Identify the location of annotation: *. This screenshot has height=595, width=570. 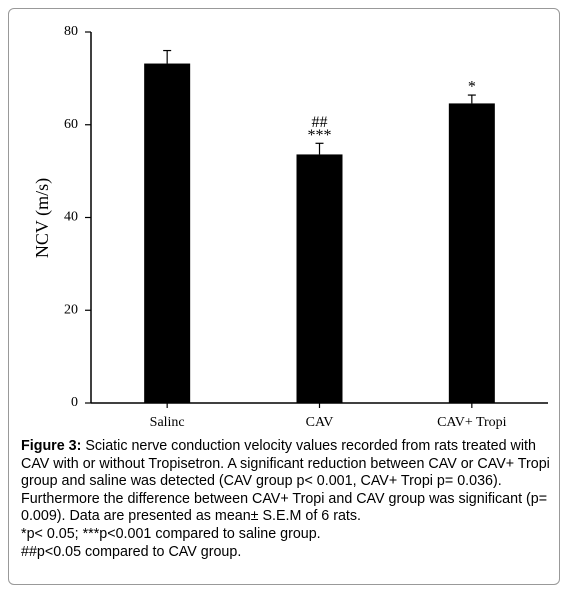
(472, 87).